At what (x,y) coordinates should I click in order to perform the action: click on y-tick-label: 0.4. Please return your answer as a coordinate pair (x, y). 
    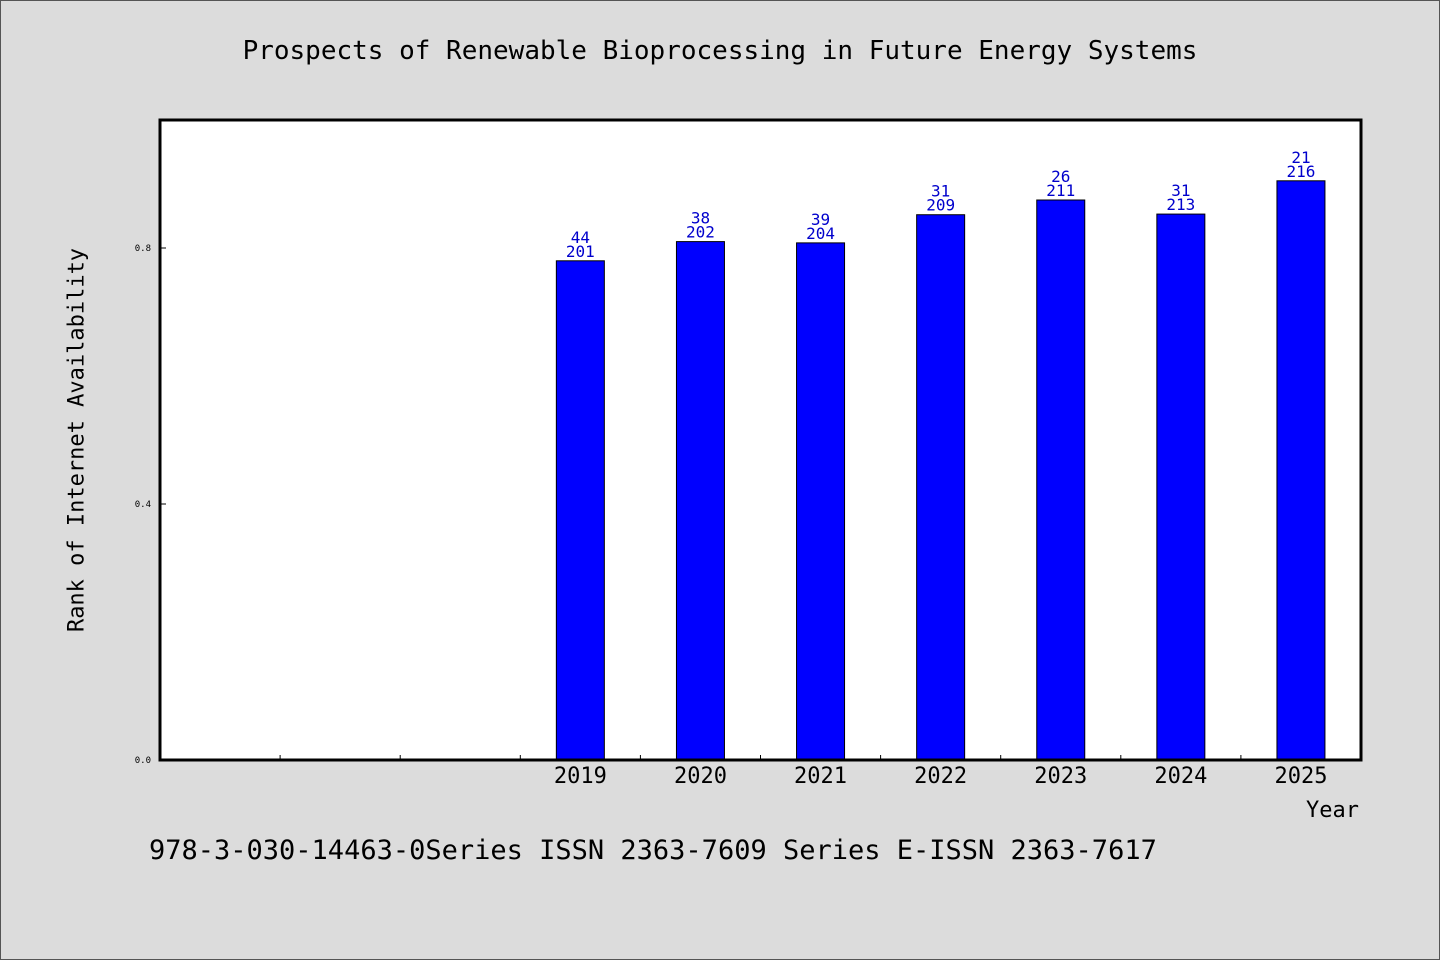
    Looking at the image, I should click on (143, 505).